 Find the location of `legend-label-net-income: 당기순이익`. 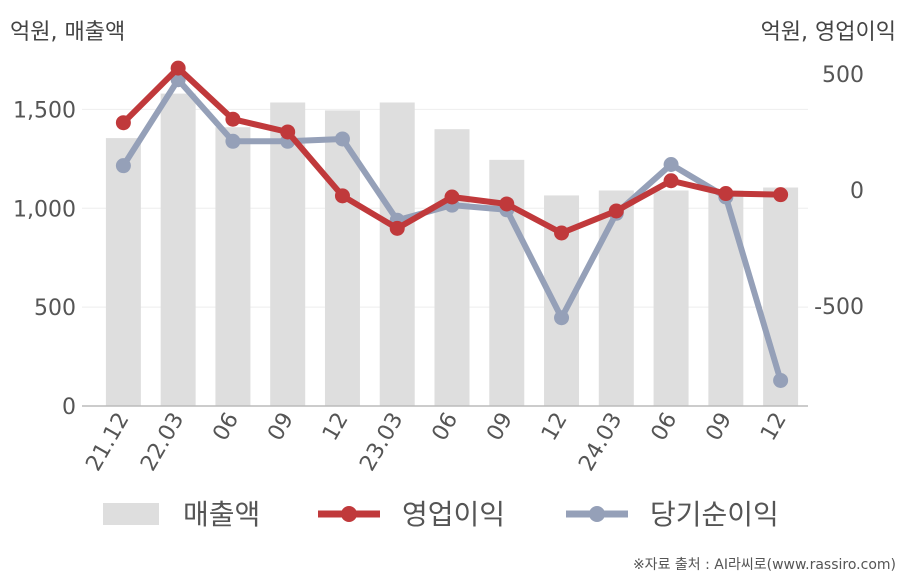

legend-label-net-income: 당기순이익 is located at coordinates (714, 514).